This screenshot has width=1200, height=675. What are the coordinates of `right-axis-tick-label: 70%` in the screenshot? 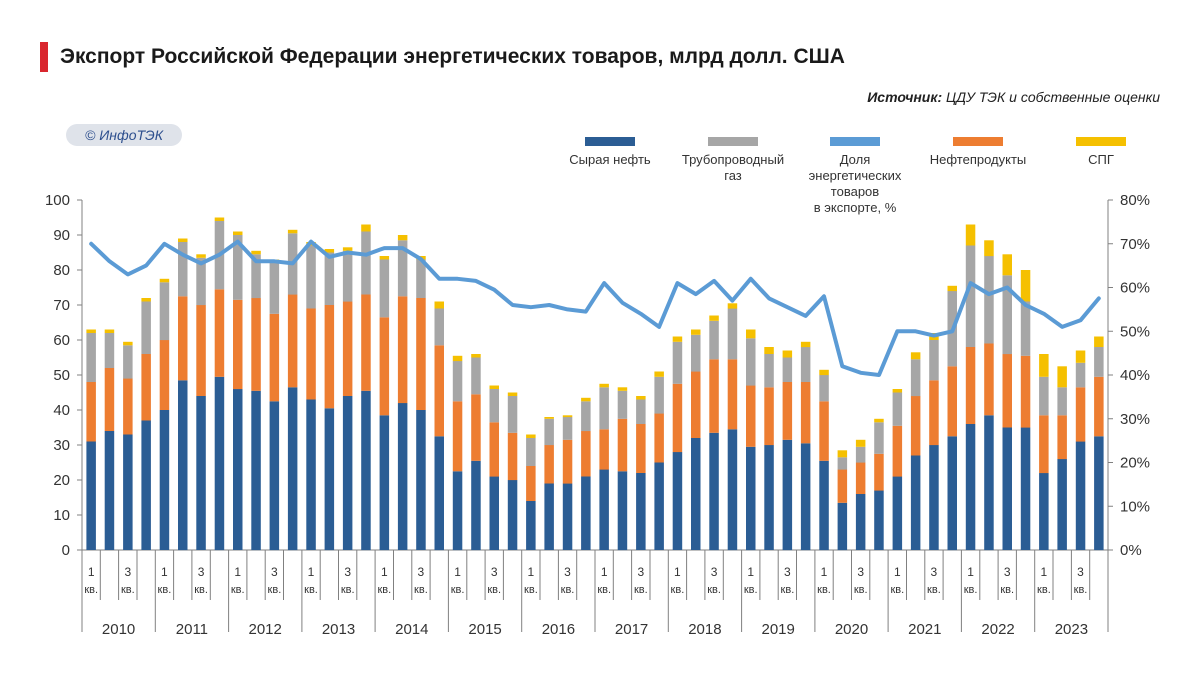 It's located at (1135, 244).